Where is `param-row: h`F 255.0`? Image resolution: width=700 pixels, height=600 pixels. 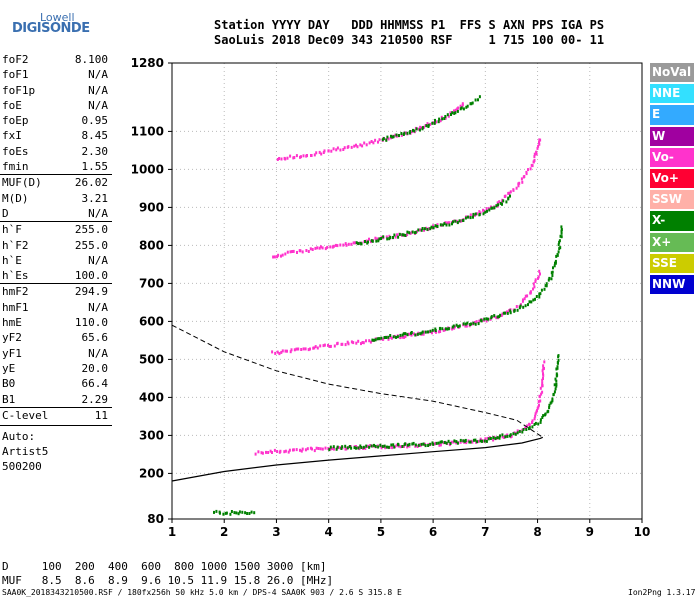
param-row: h`F 255.0 is located at coordinates (56, 229).